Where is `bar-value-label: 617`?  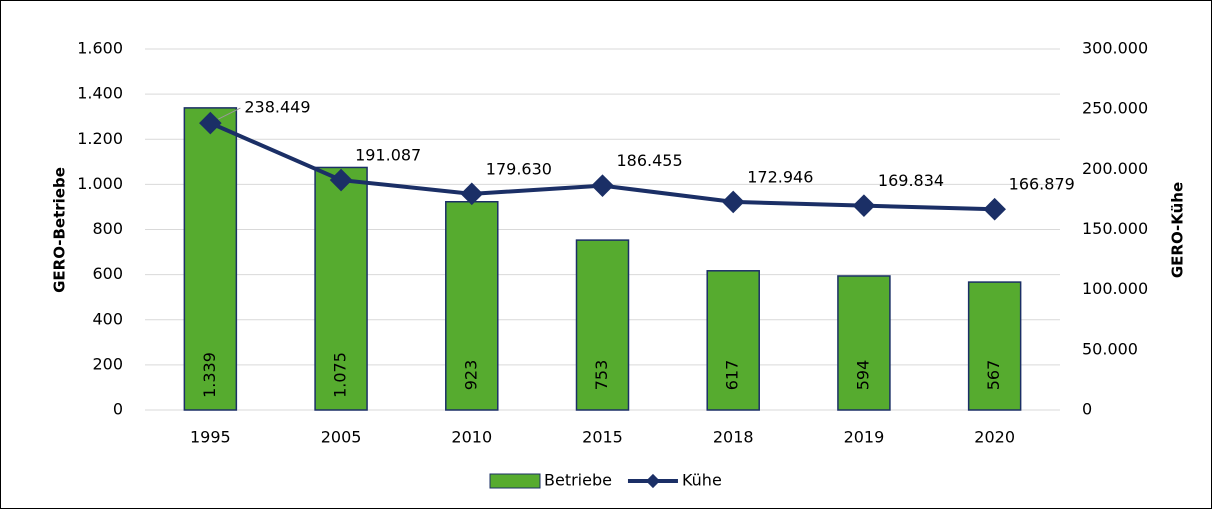 bar-value-label: 617 is located at coordinates (732, 375).